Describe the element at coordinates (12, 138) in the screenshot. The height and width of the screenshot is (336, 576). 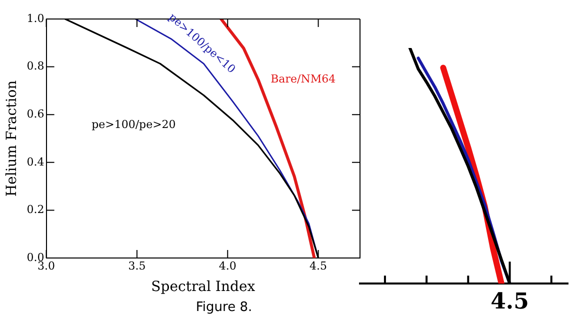
I see `y-axis-title: Helium Fraction` at that location.